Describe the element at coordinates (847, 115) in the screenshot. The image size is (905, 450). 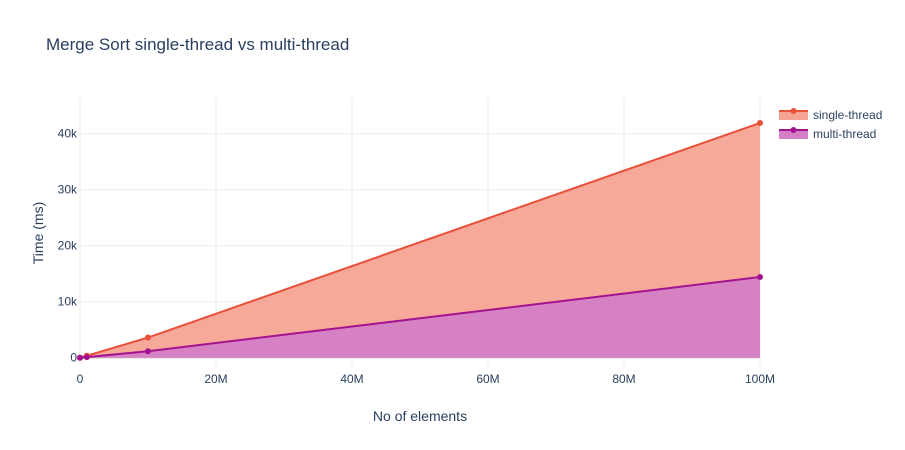
I see `legend-label: single-thread` at that location.